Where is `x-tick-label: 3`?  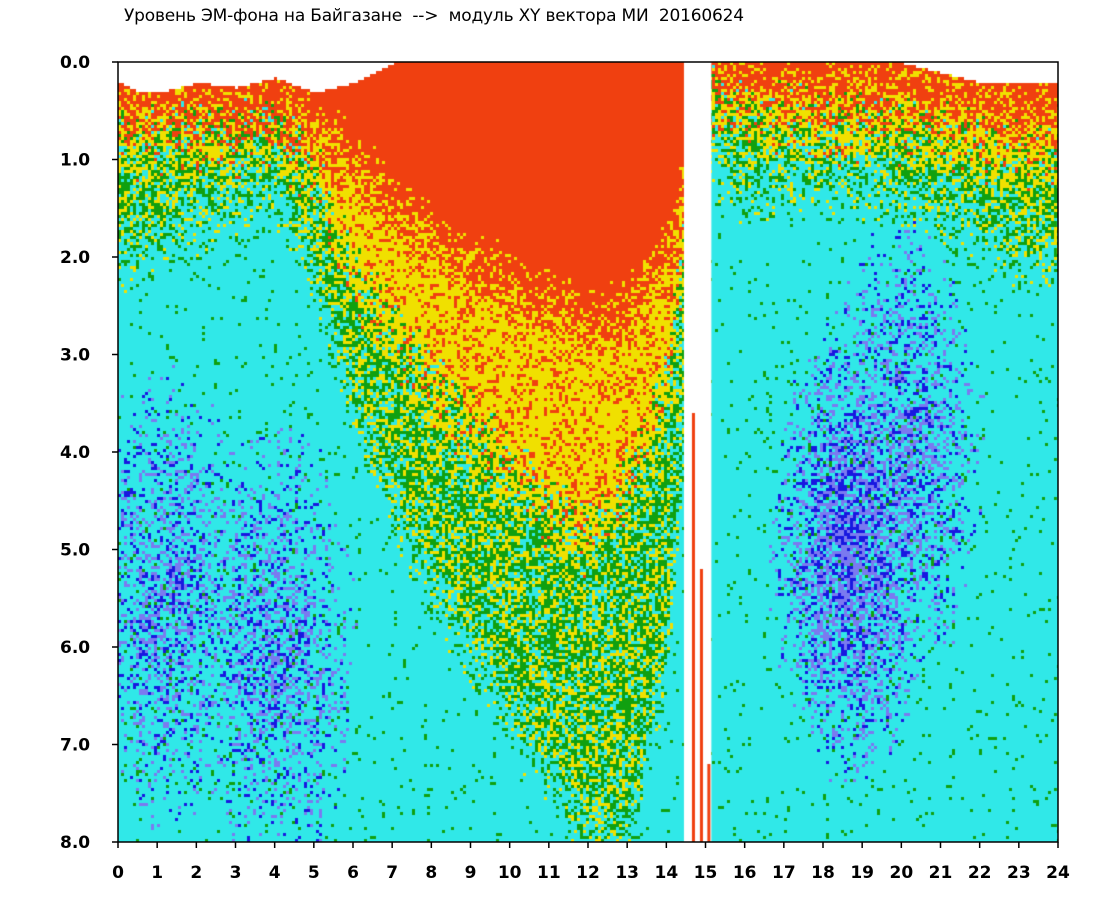 x-tick-label: 3 is located at coordinates (236, 873).